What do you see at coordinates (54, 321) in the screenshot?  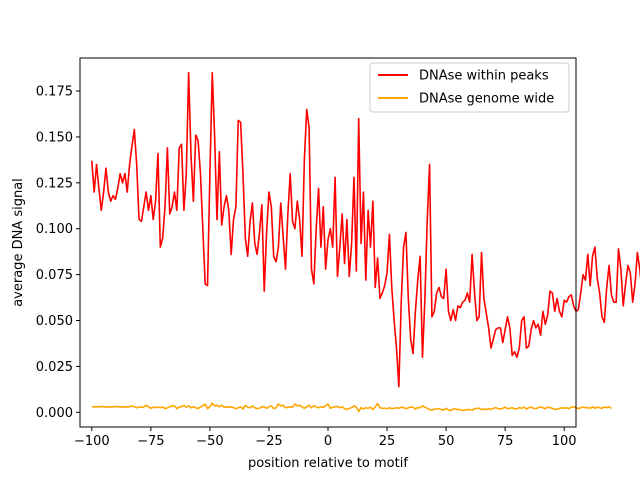 I see `y-tick-label: 0.050` at bounding box center [54, 321].